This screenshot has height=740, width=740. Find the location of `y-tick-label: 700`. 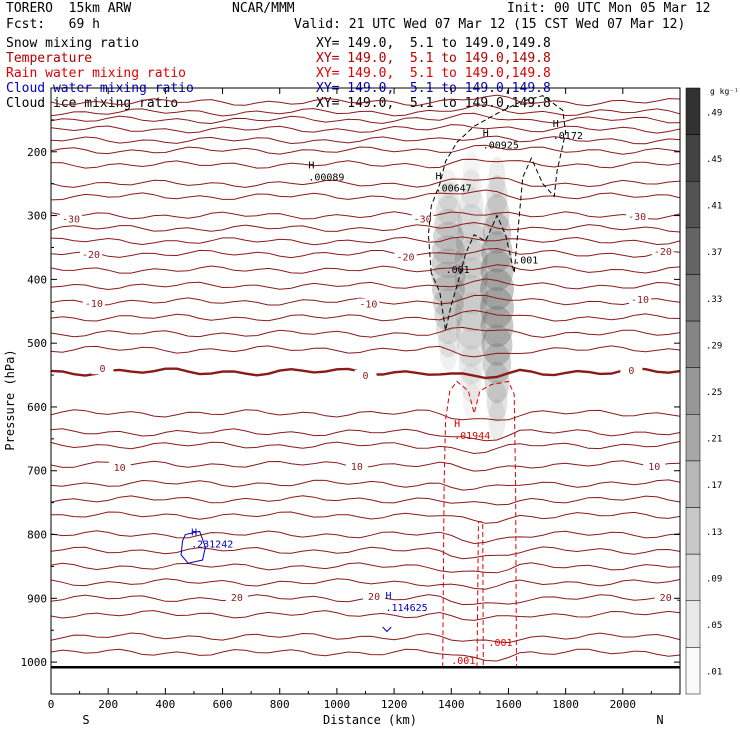

y-tick-label: 700 is located at coordinates (37, 471).